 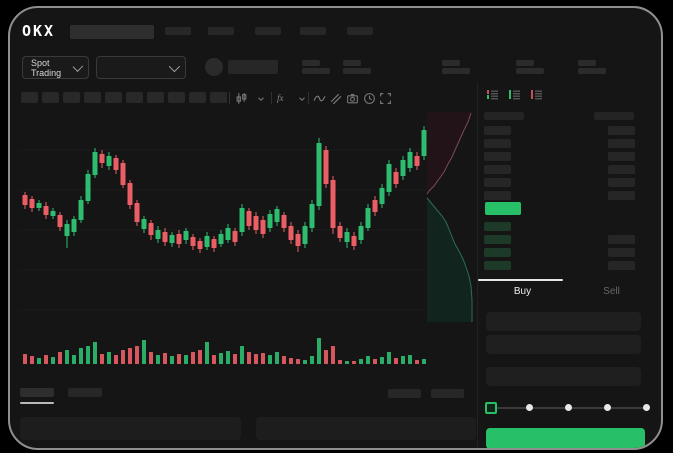 I want to click on indicators-button: fx, so click(x=283, y=98).